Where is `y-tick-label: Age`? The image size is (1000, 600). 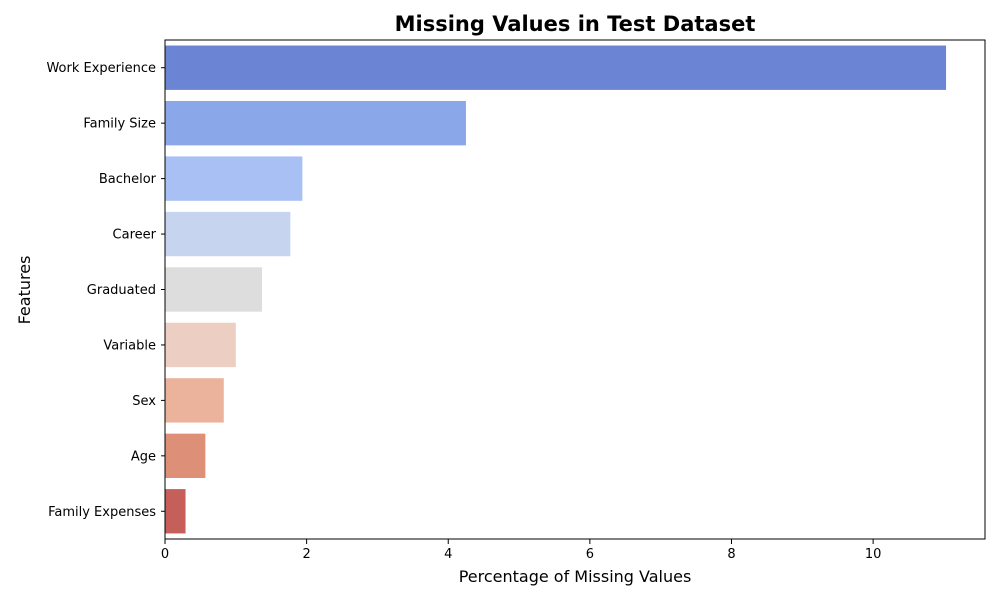 y-tick-label: Age is located at coordinates (143, 456).